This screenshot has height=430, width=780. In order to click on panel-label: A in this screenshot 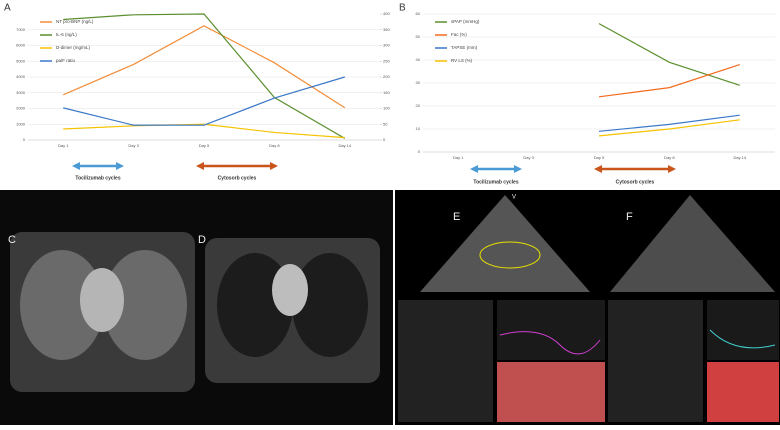, I will do `click(7, 8)`.